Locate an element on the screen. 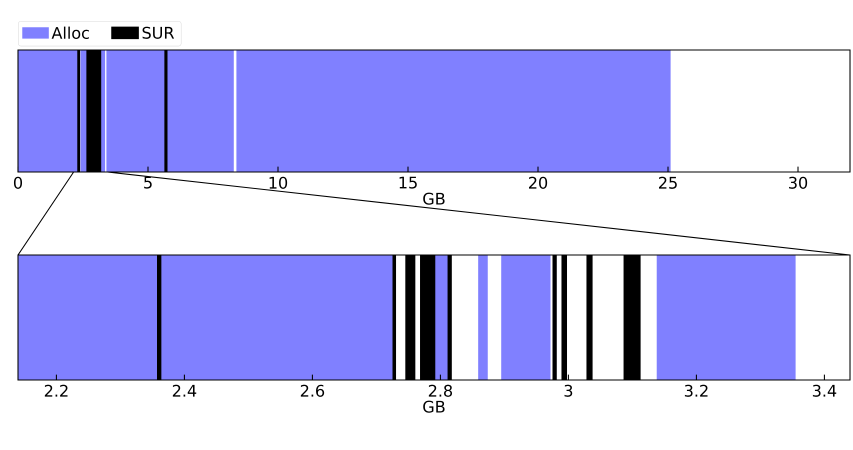 The image size is (853, 450). x-tick-label: 25 is located at coordinates (668, 182).